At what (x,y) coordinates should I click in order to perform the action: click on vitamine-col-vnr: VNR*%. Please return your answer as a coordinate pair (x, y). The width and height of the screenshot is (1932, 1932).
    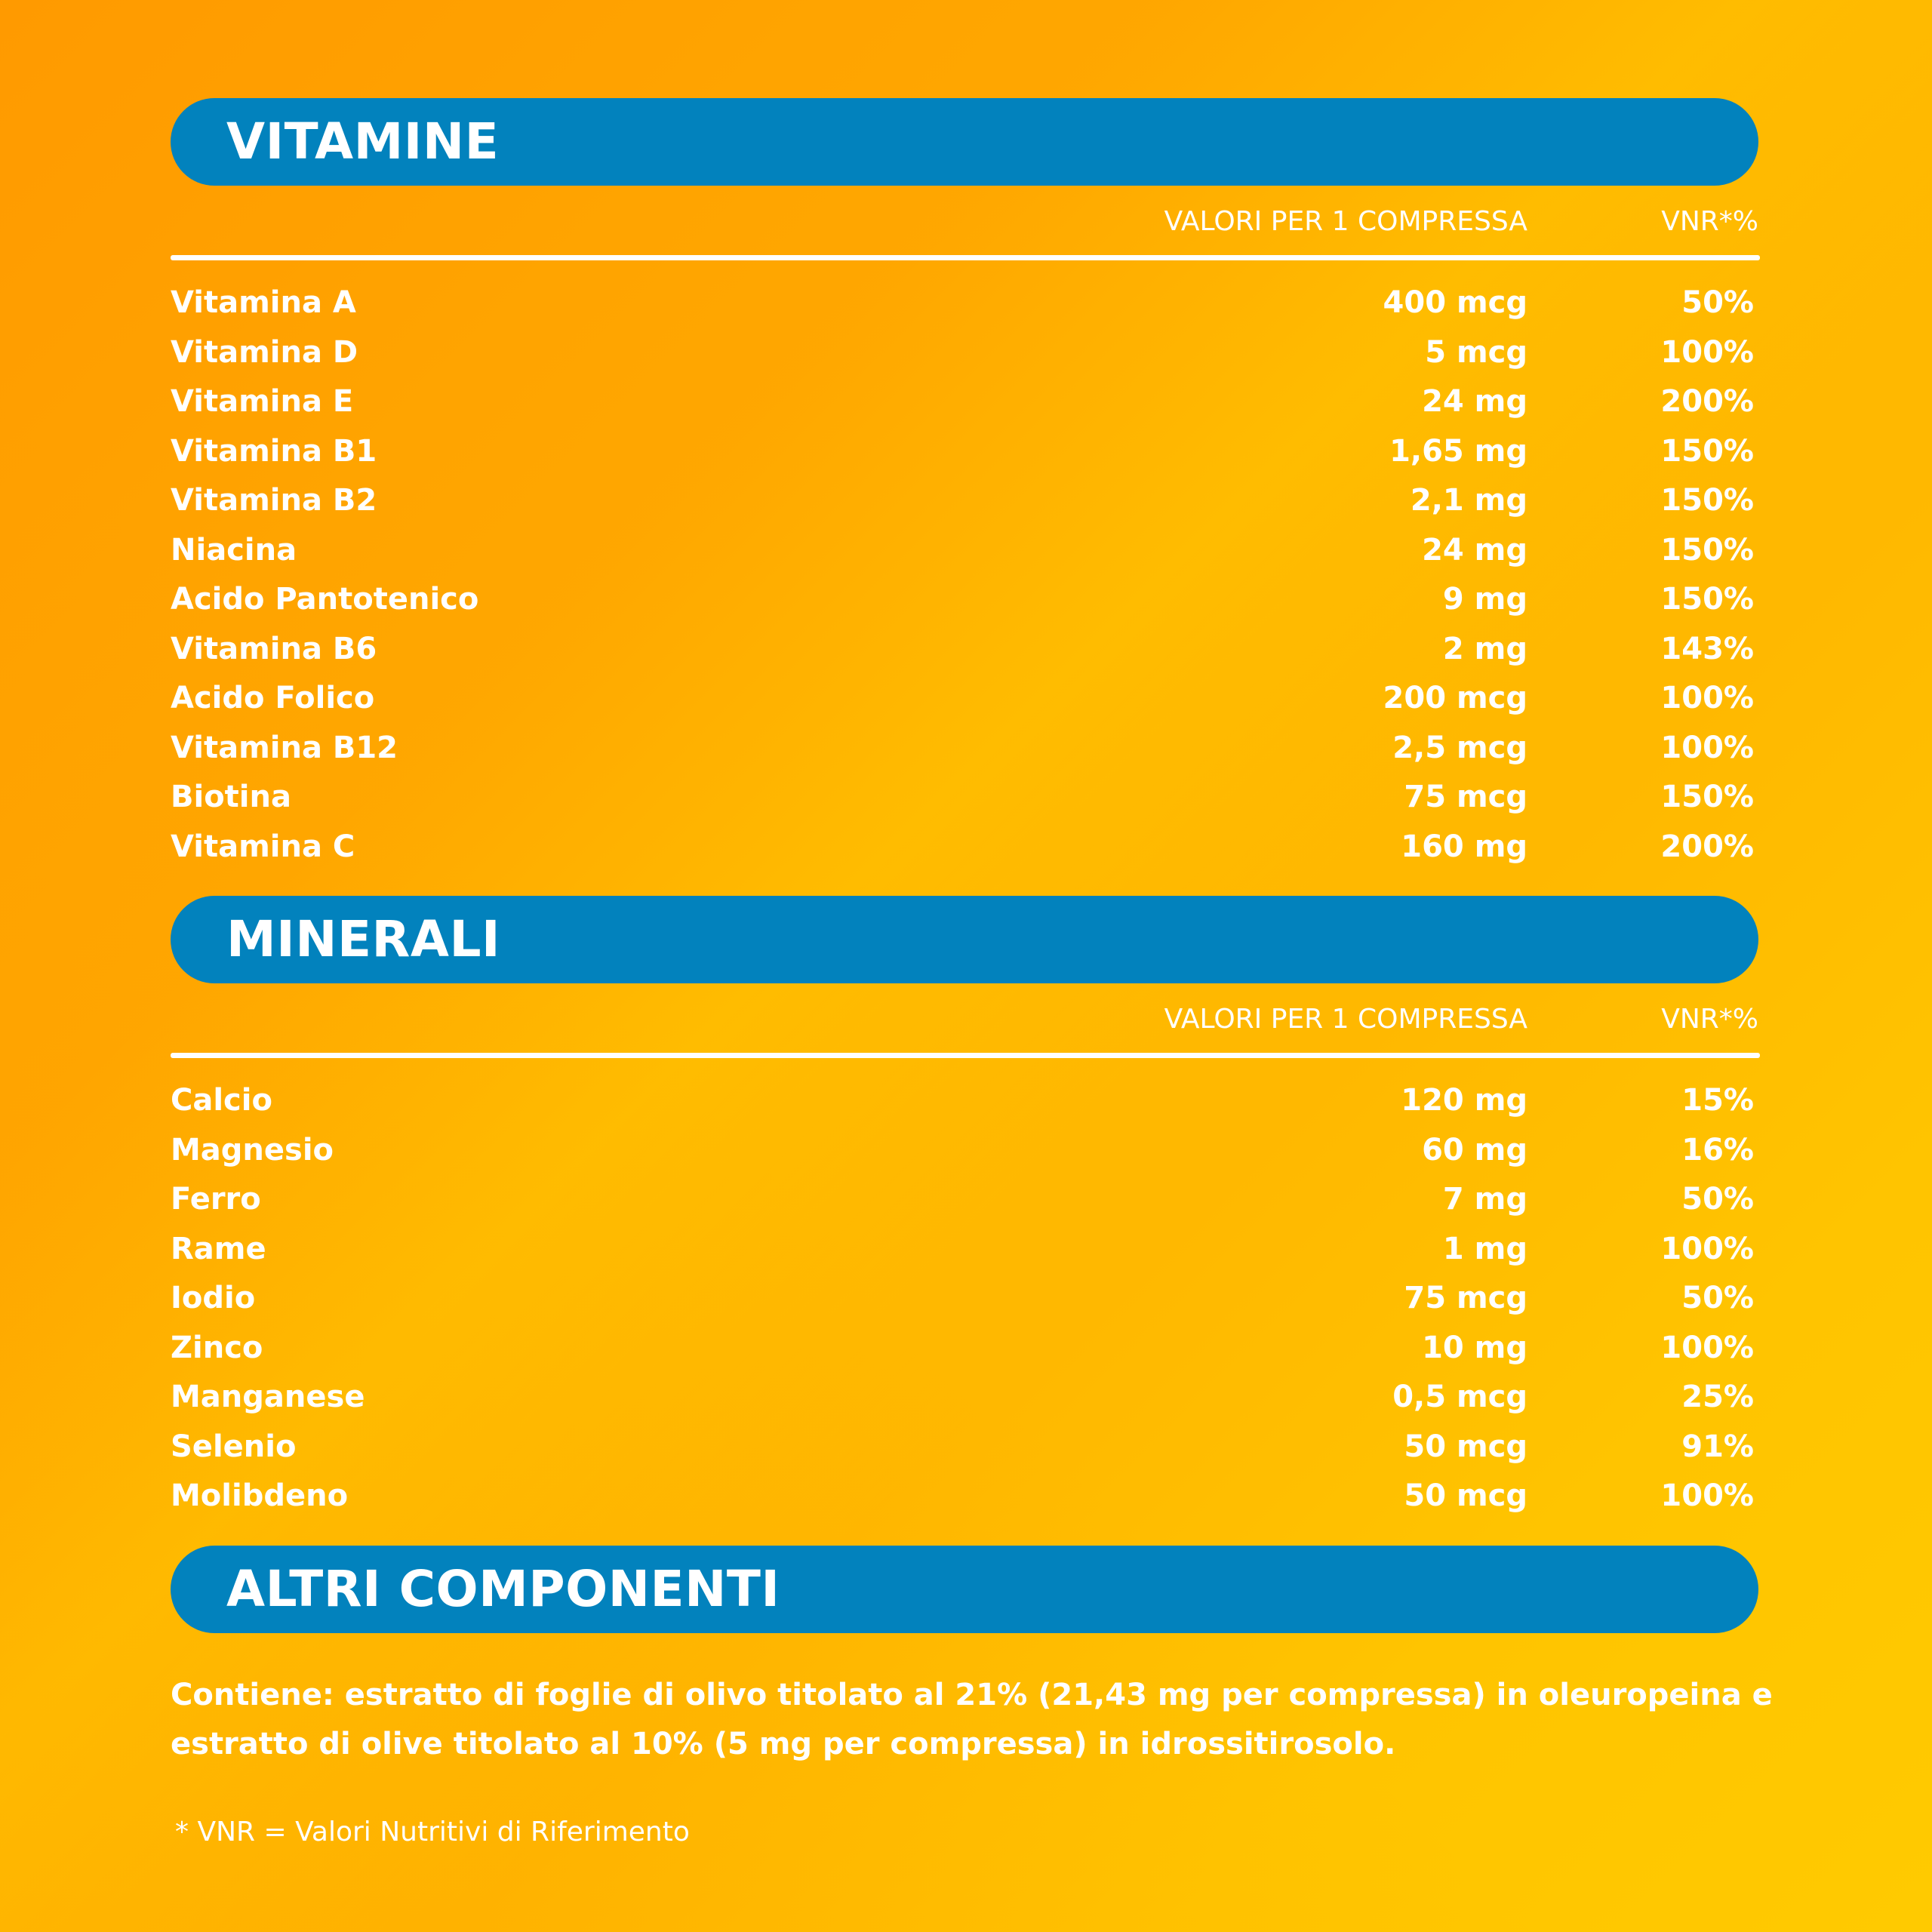
    Looking at the image, I should click on (1709, 221).